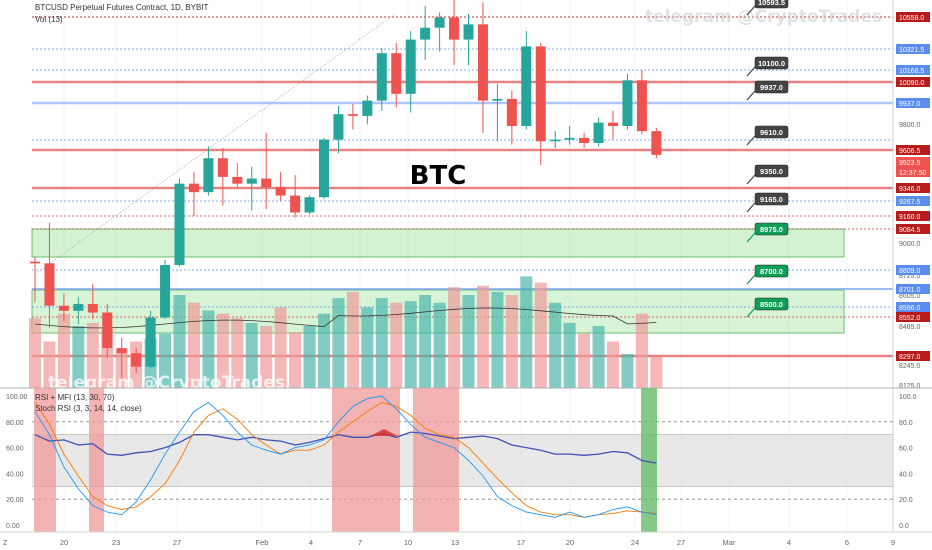 The height and width of the screenshot is (550, 932). What do you see at coordinates (910, 202) in the screenshot?
I see `price-label: 9267.5` at bounding box center [910, 202].